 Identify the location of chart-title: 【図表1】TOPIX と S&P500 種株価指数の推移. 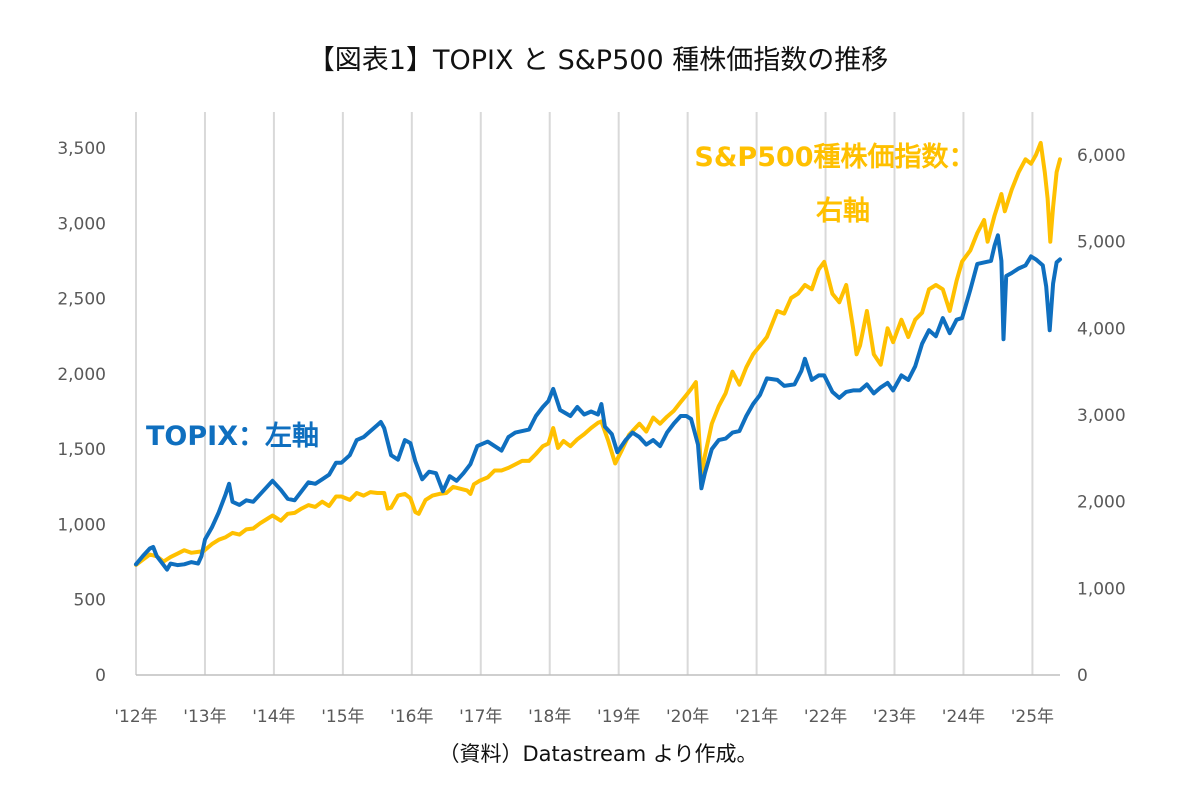
(598, 60).